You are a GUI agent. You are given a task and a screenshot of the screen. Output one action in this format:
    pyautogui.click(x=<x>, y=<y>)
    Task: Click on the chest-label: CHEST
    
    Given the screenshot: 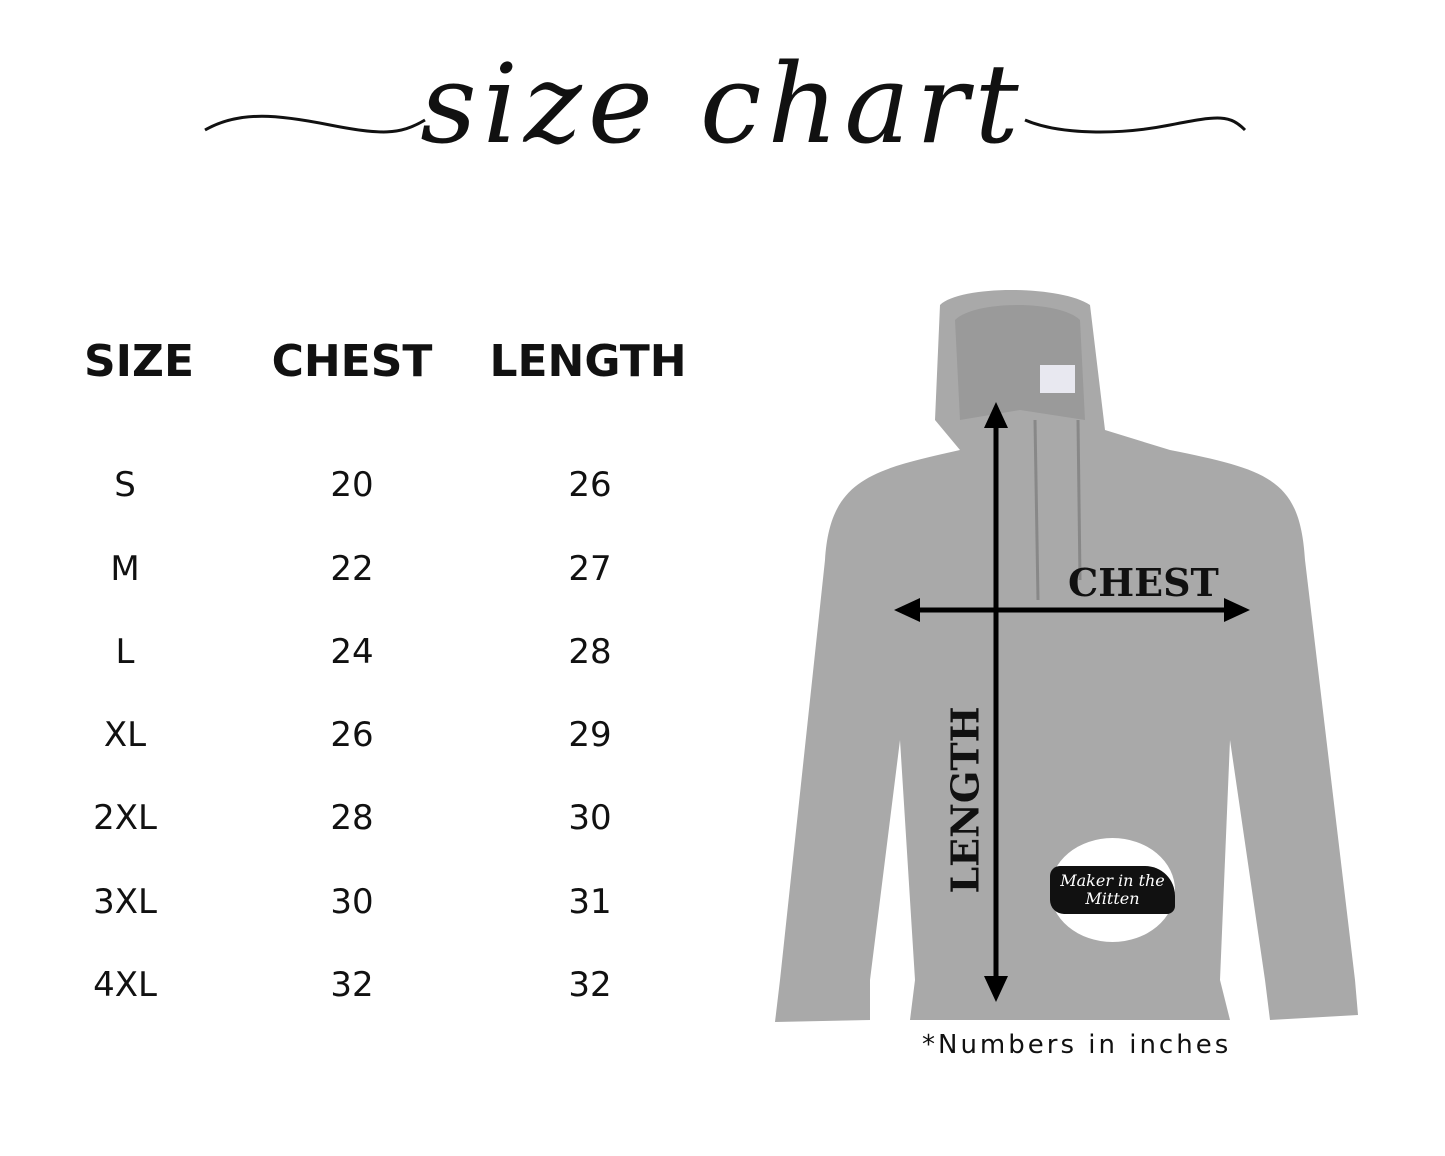 What is the action you would take?
    pyautogui.click(x=1143, y=582)
    